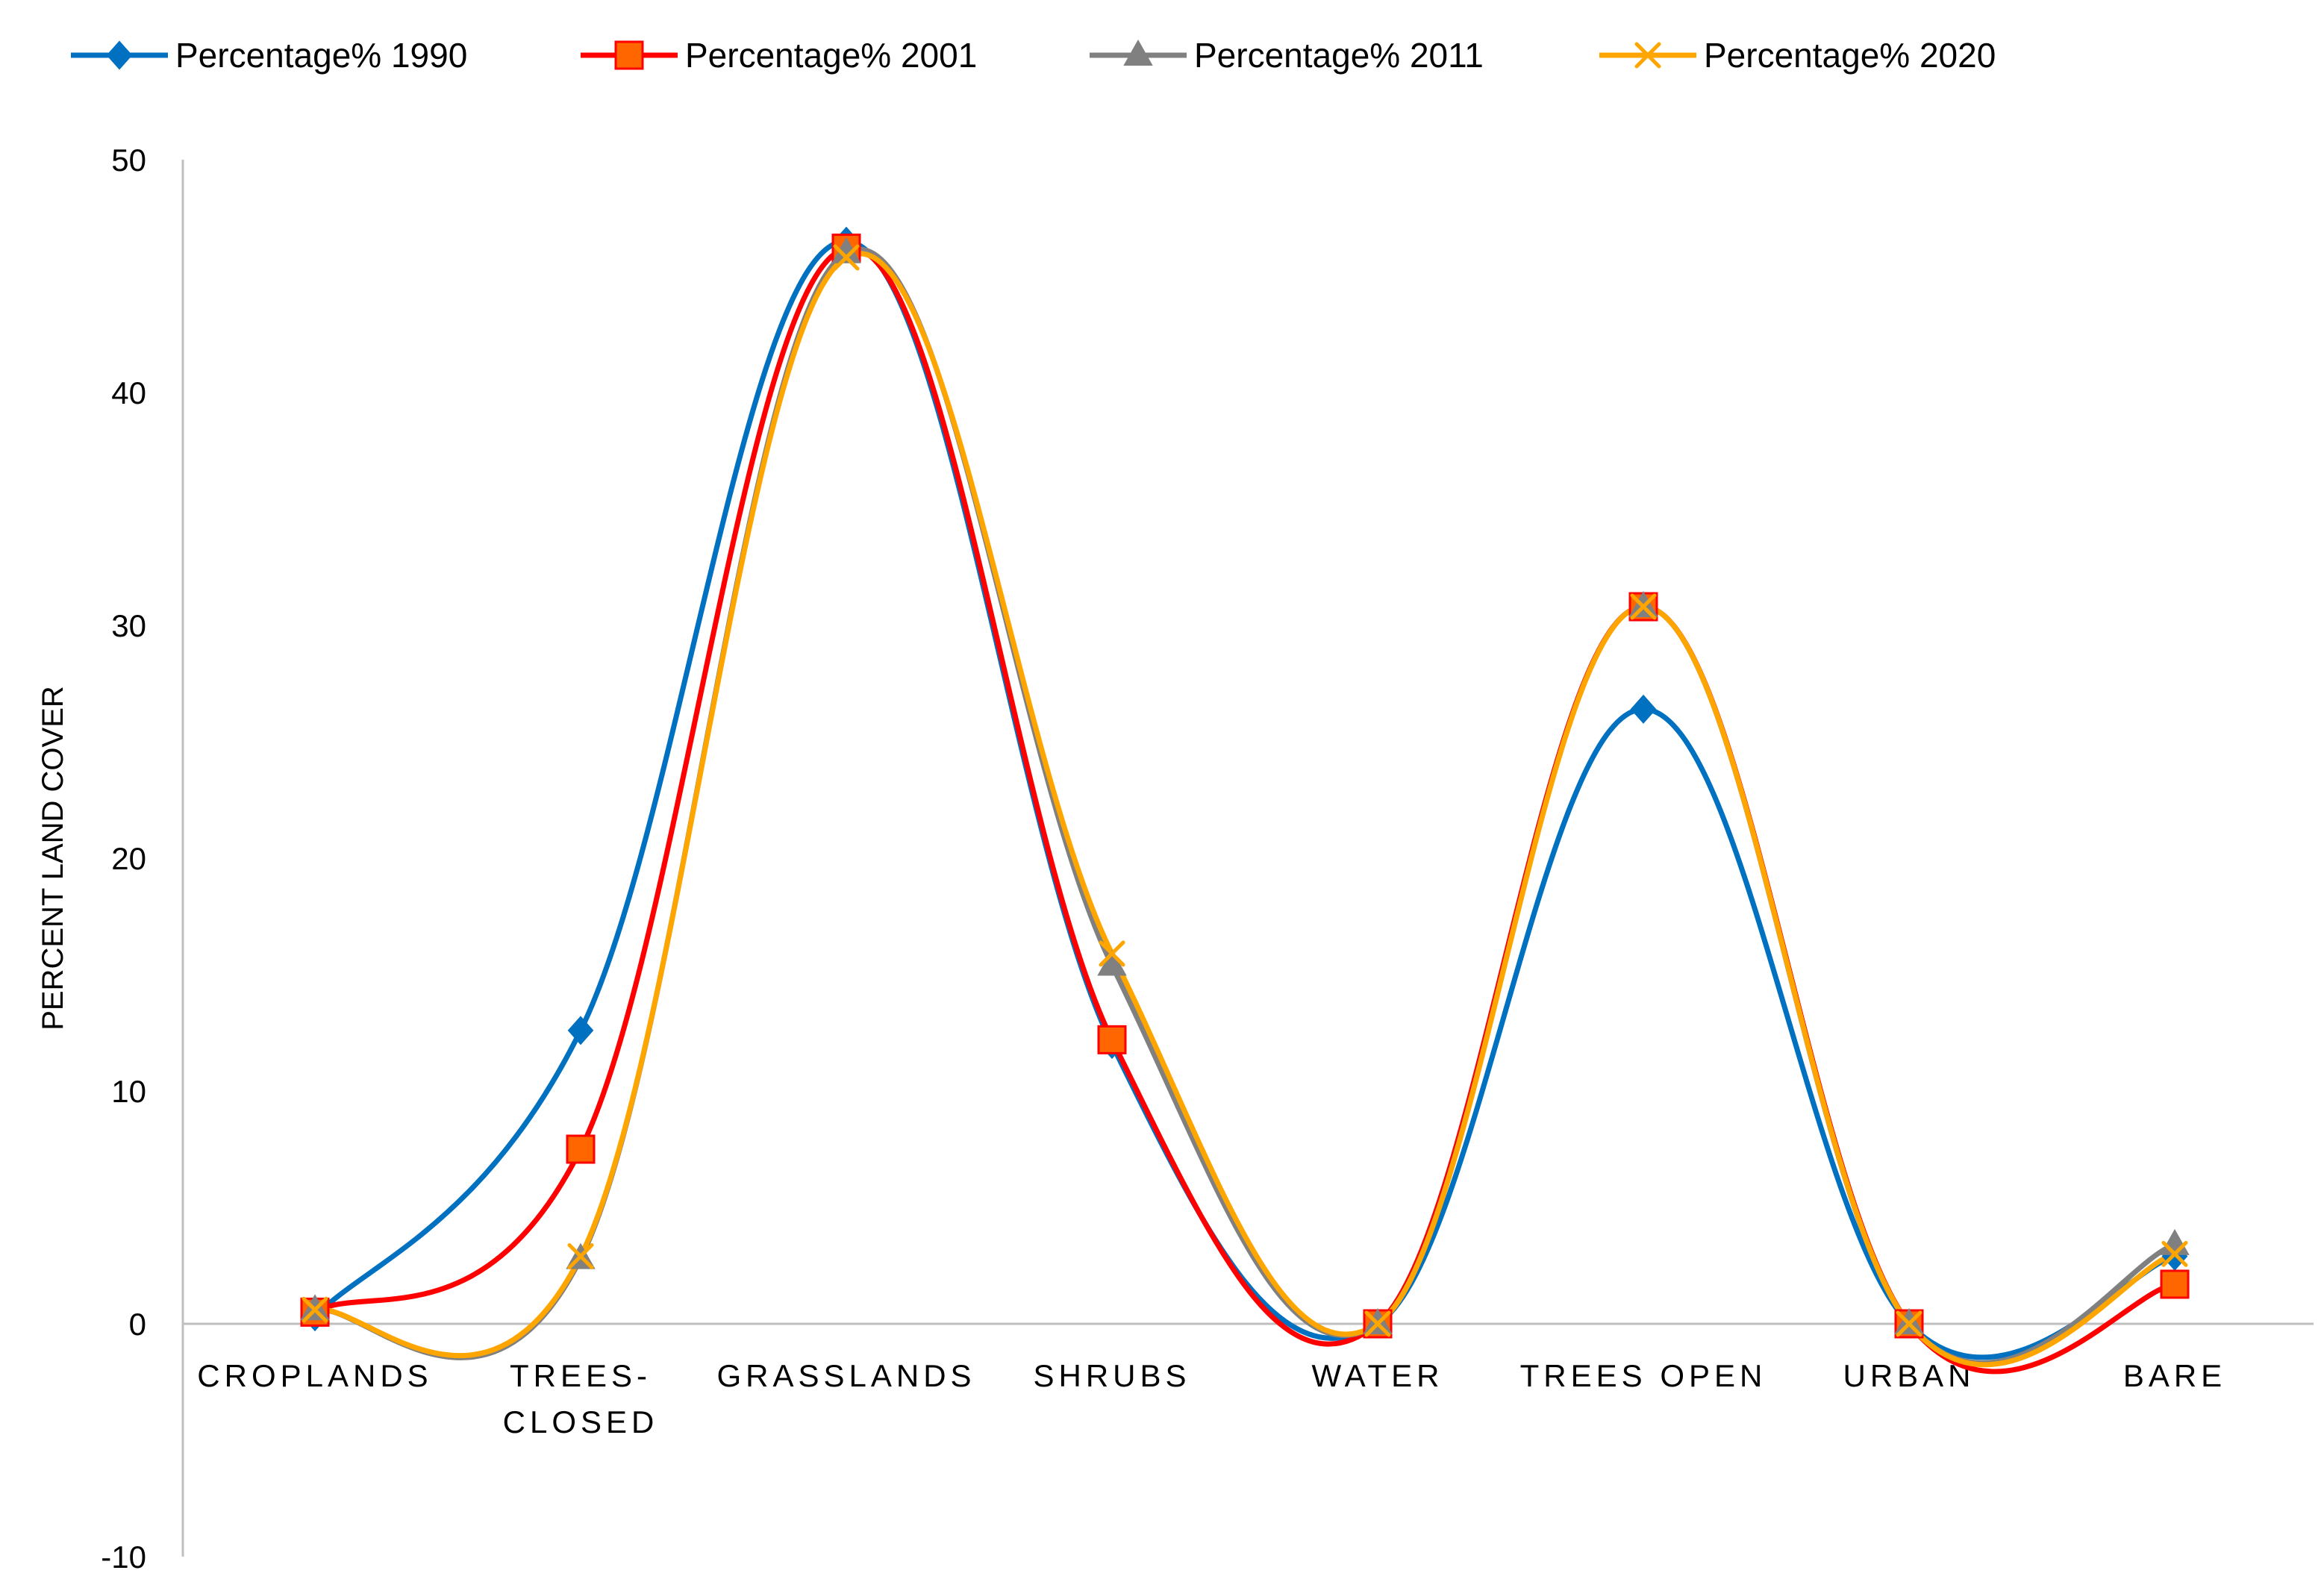 This screenshot has height=1582, width=2324. What do you see at coordinates (138, 1324) in the screenshot?
I see `y-tick-label: 0` at bounding box center [138, 1324].